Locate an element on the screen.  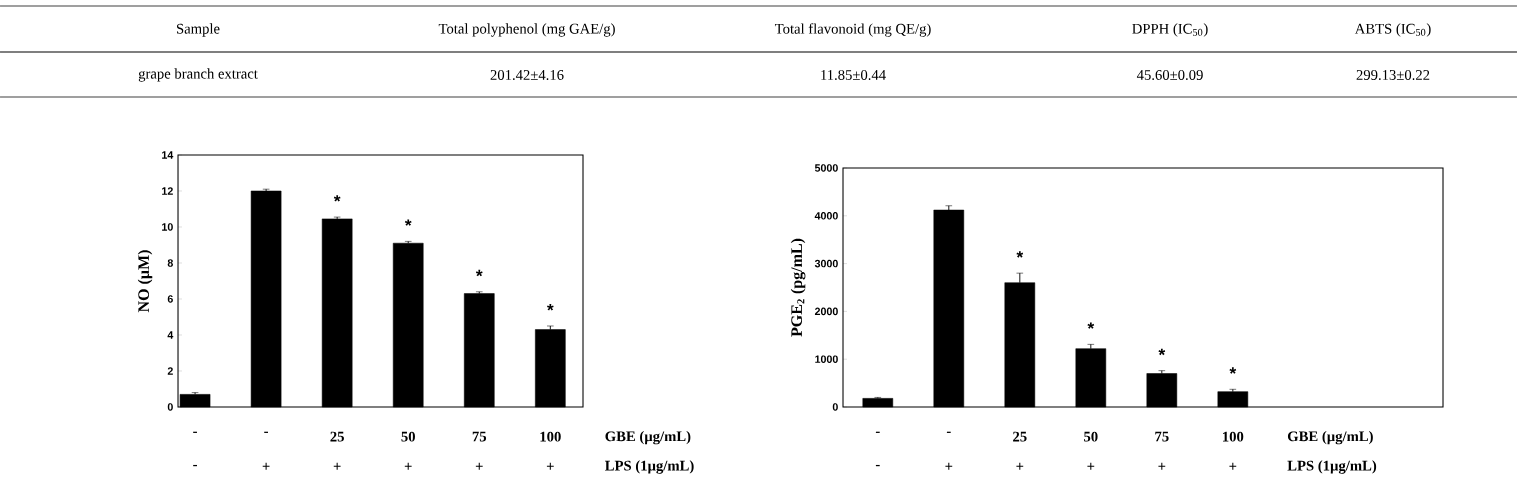
y-tick-label: 4000 is located at coordinates (826, 216).